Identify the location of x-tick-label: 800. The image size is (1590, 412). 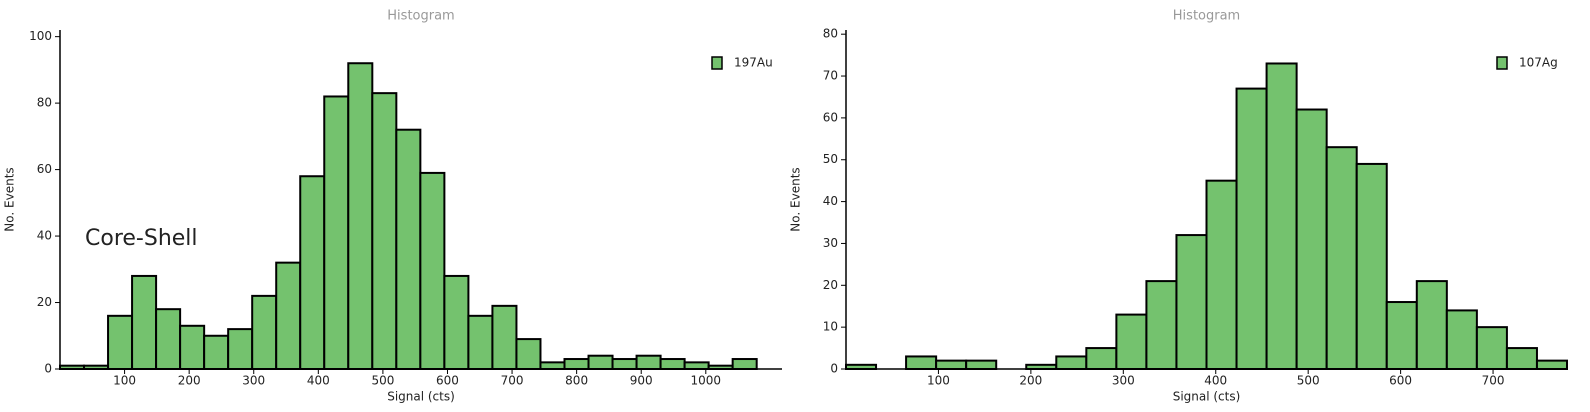
(576, 381).